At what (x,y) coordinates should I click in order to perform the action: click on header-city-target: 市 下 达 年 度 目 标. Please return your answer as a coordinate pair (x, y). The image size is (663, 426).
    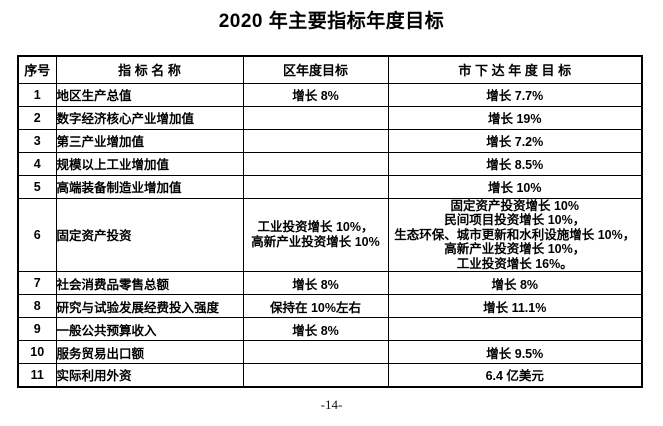
    Looking at the image, I should click on (515, 69).